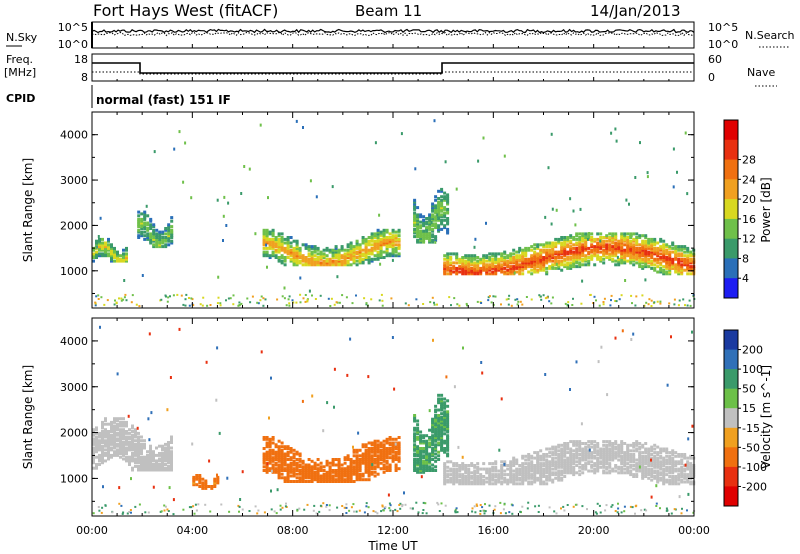 This screenshot has height=554, width=800. Describe the element at coordinates (752, 369) in the screenshot. I see `colorbar-tick-label: 100` at that location.